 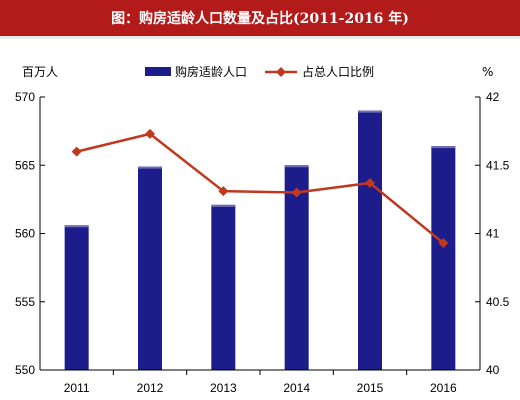 What do you see at coordinates (281, 72) in the screenshot?
I see `legend-line-marker` at bounding box center [281, 72].